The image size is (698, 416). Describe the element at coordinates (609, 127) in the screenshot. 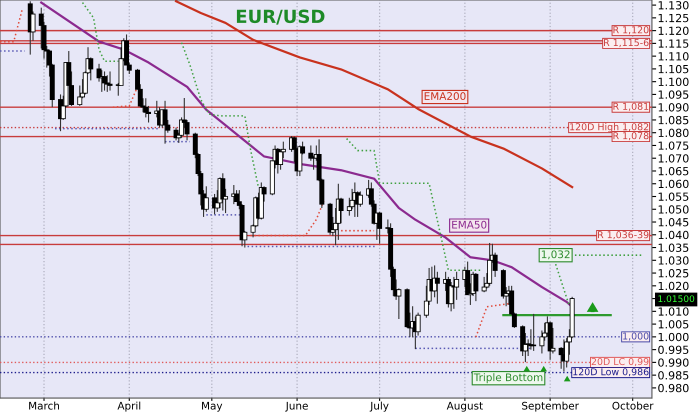

I see `ref-line-label: 120D High 1,082` at that location.